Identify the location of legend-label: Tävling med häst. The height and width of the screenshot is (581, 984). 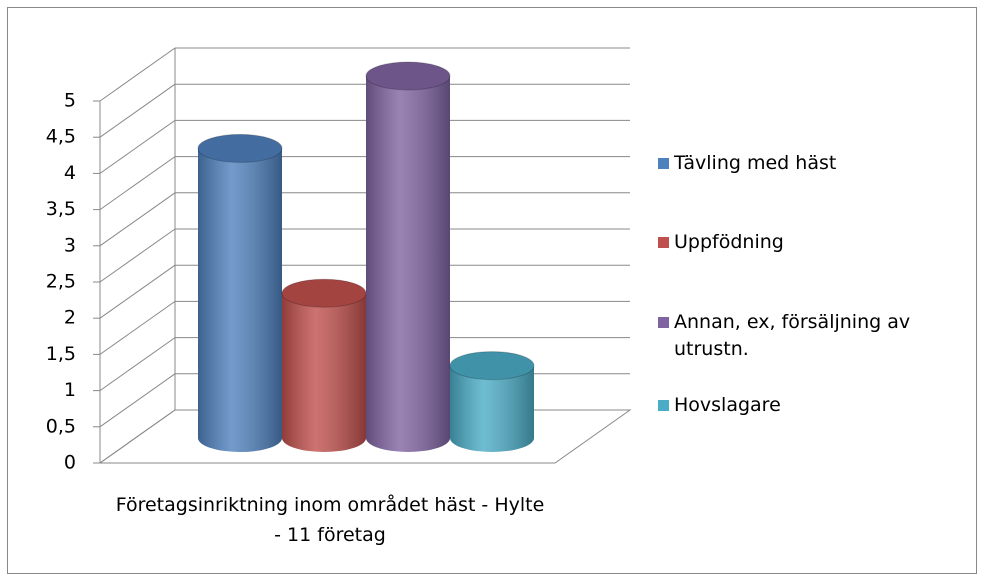
(755, 163).